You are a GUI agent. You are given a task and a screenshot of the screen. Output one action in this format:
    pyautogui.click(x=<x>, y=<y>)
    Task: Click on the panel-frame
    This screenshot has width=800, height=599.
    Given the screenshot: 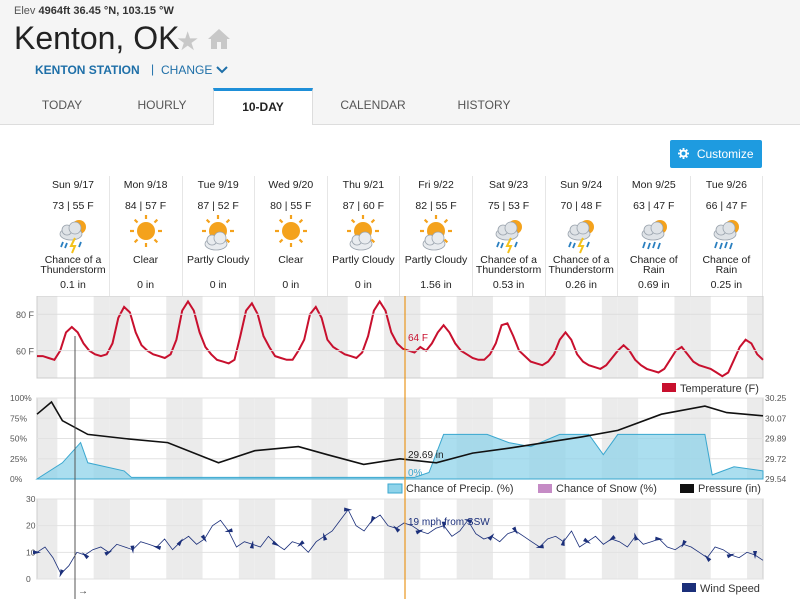 What is the action you would take?
    pyautogui.click(x=400, y=337)
    